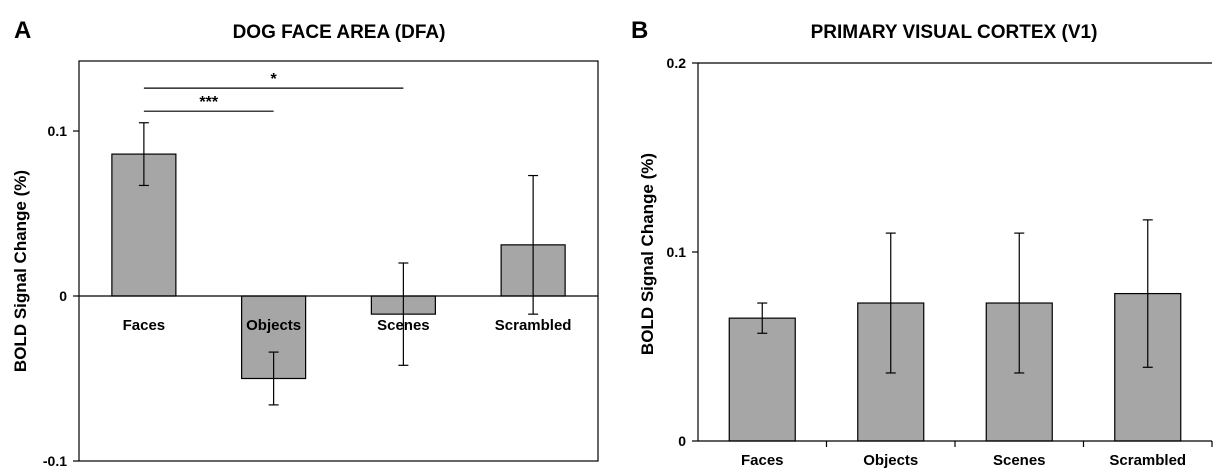  What do you see at coordinates (144, 325) in the screenshot?
I see `panel-a-category-label: Faces` at bounding box center [144, 325].